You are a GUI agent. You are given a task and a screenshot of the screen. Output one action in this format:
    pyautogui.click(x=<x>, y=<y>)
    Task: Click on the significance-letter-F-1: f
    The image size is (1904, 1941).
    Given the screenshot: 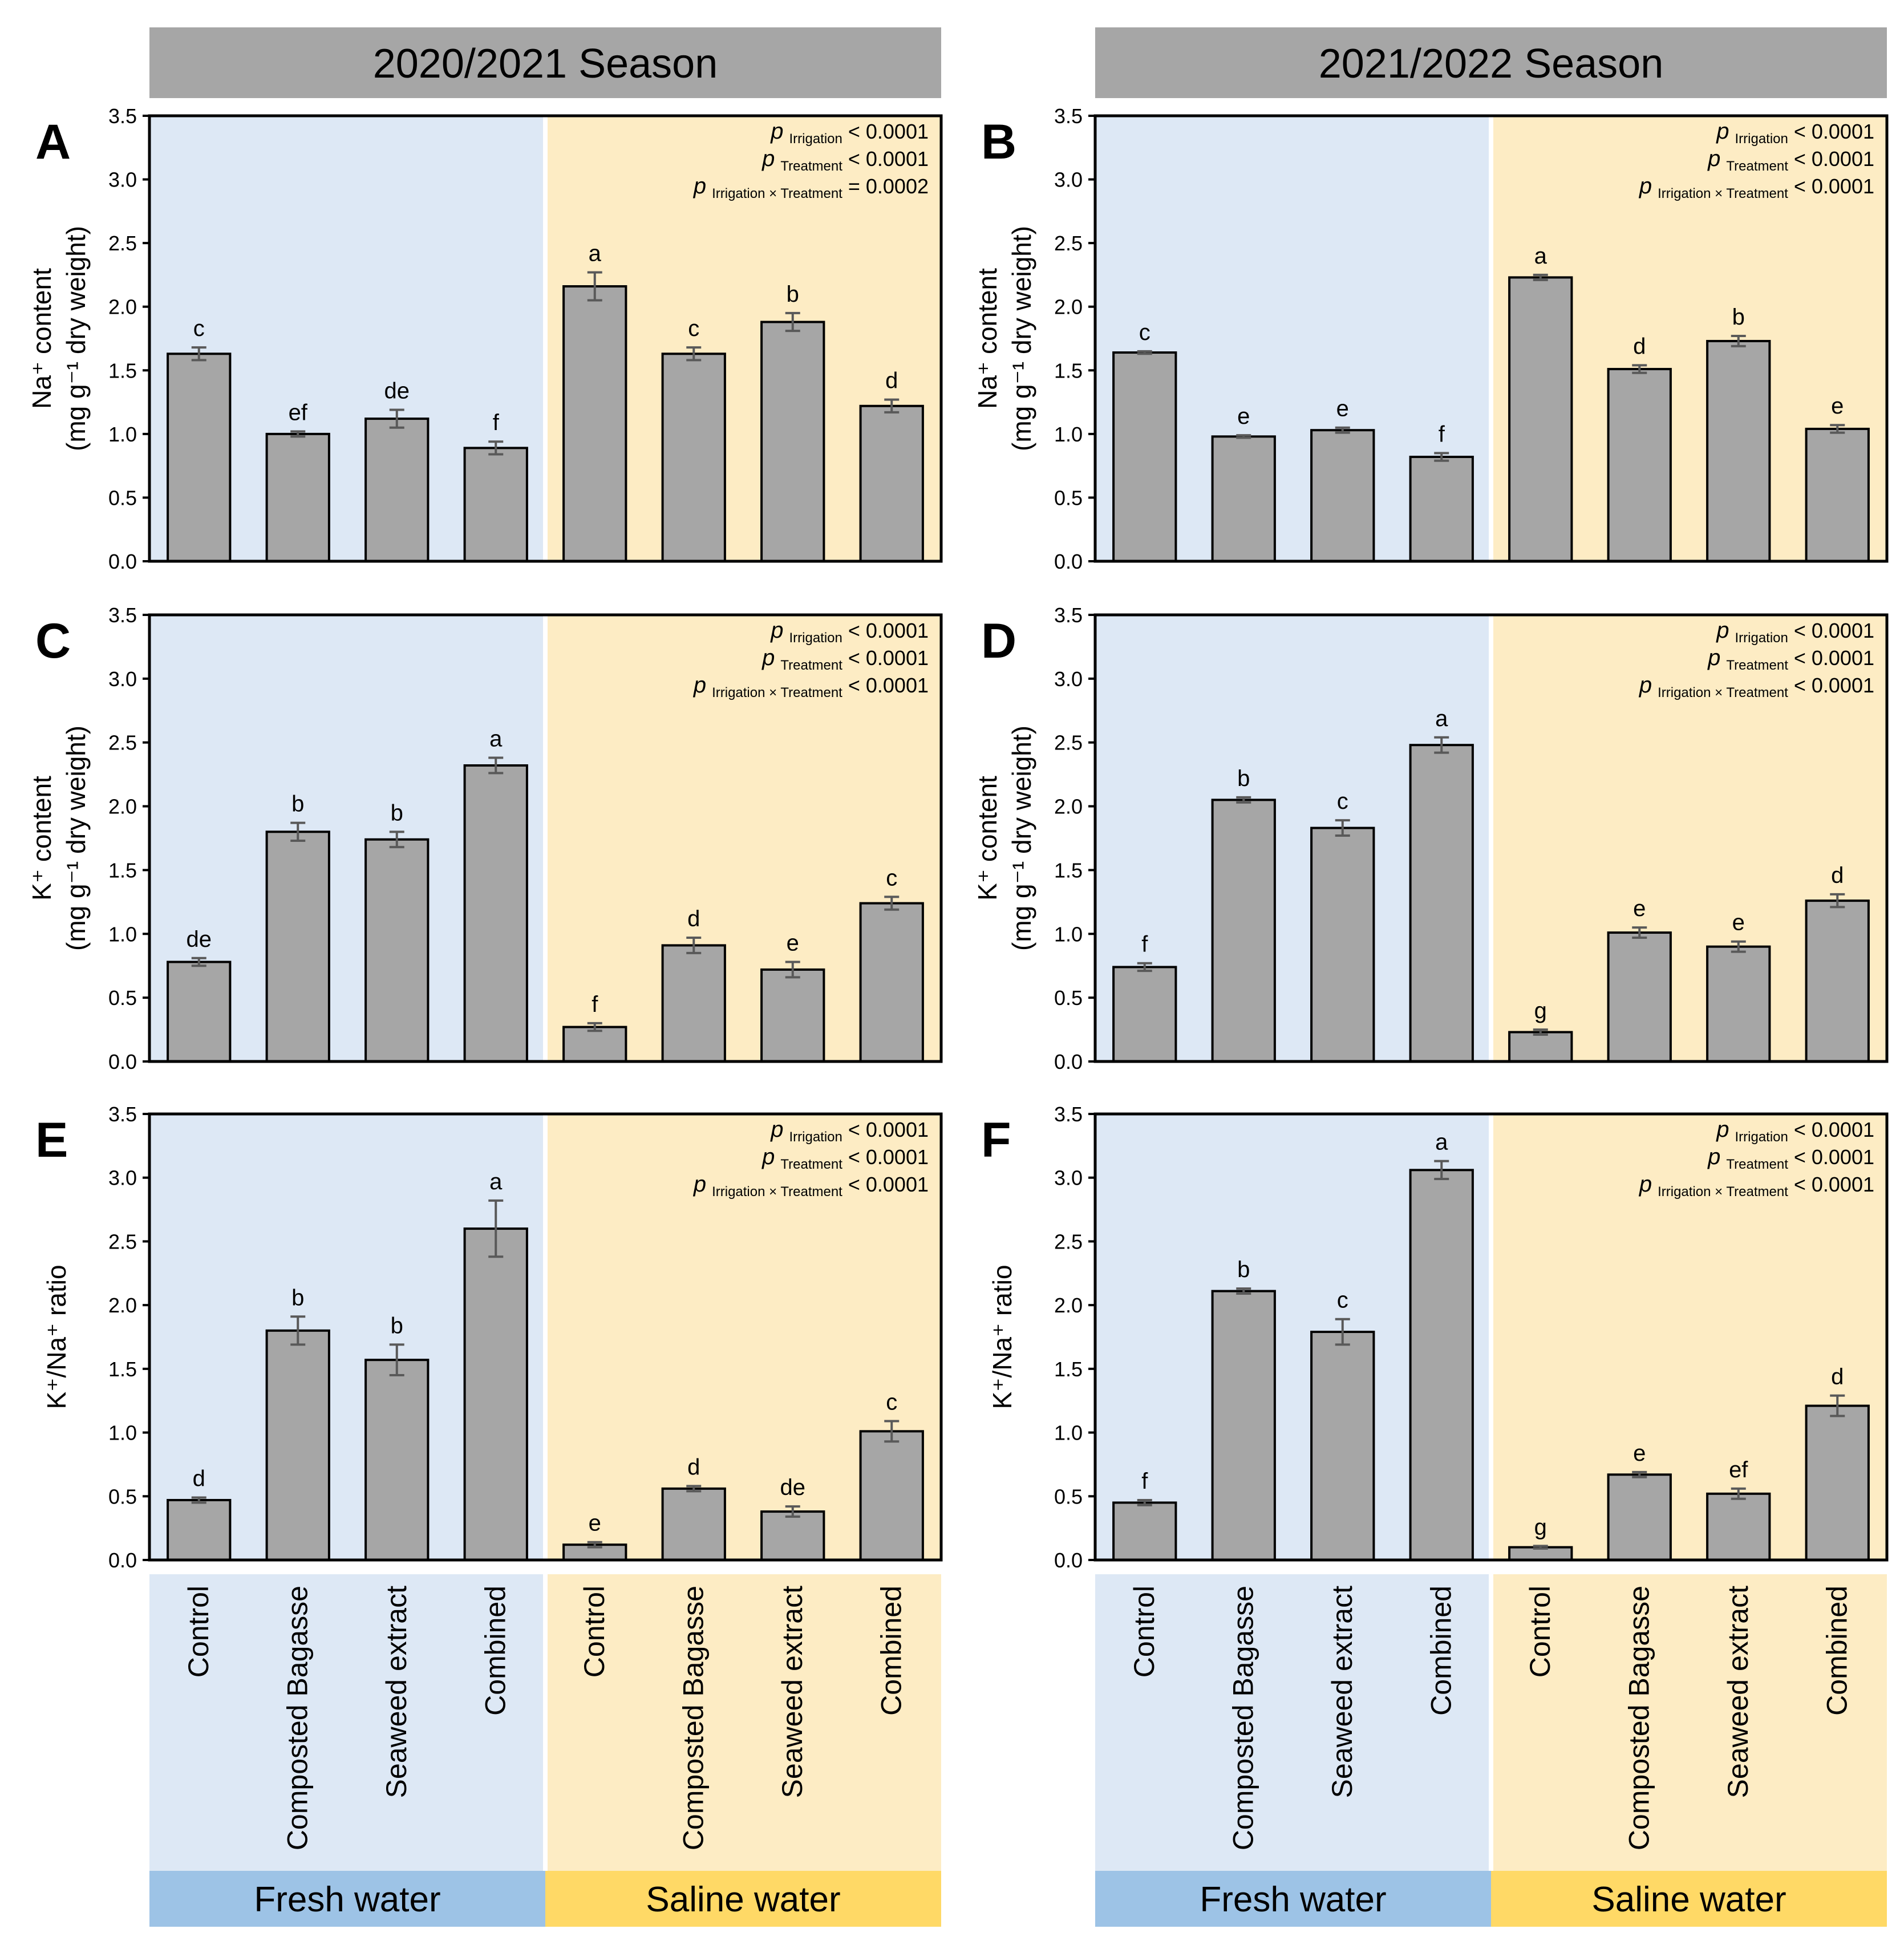 What is the action you would take?
    pyautogui.click(x=1144, y=1482)
    